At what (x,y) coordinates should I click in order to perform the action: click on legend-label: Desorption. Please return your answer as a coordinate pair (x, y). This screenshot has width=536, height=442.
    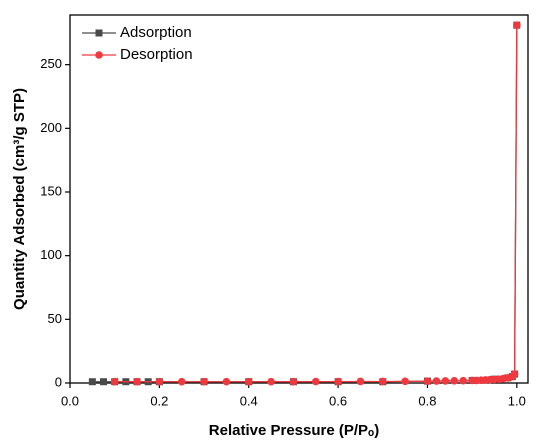
    Looking at the image, I should click on (156, 54).